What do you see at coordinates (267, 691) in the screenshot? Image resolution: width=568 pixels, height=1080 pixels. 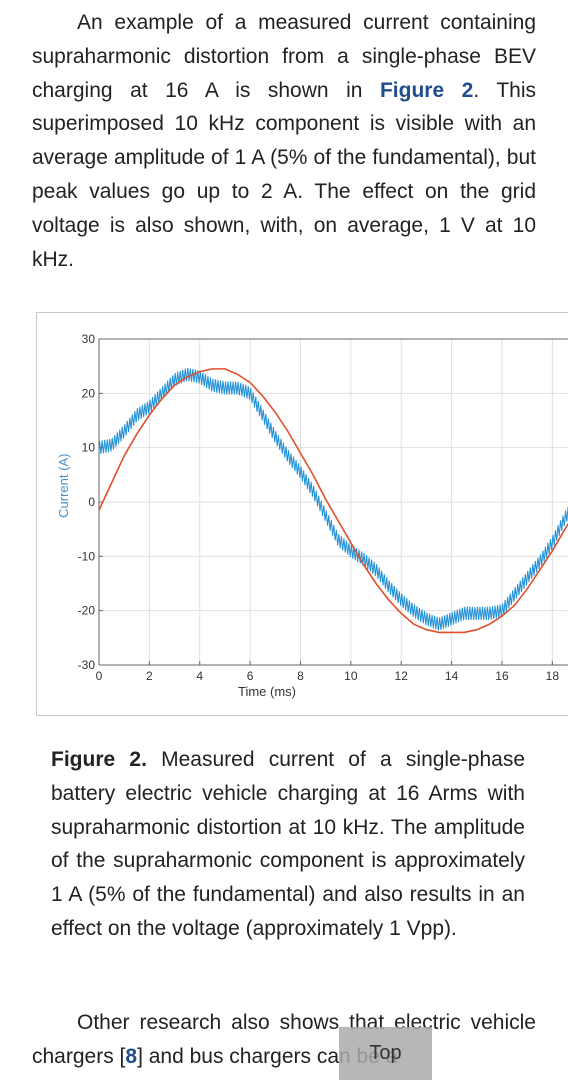 I see `x-axis-label: Time (ms)` at bounding box center [267, 691].